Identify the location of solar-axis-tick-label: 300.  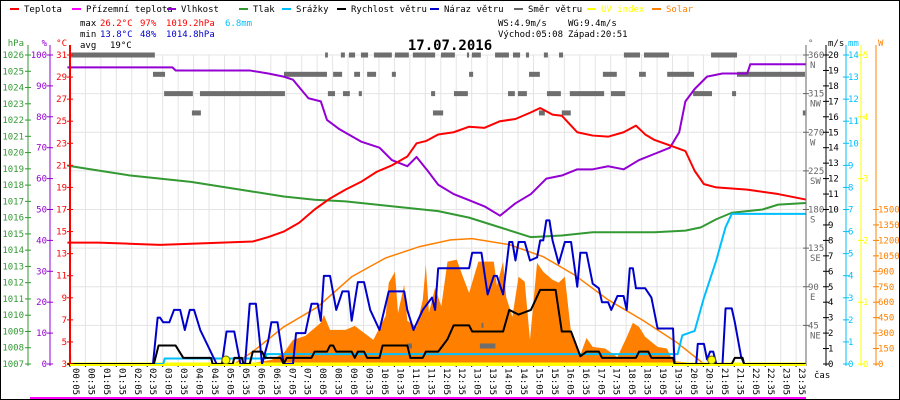
(886, 334).